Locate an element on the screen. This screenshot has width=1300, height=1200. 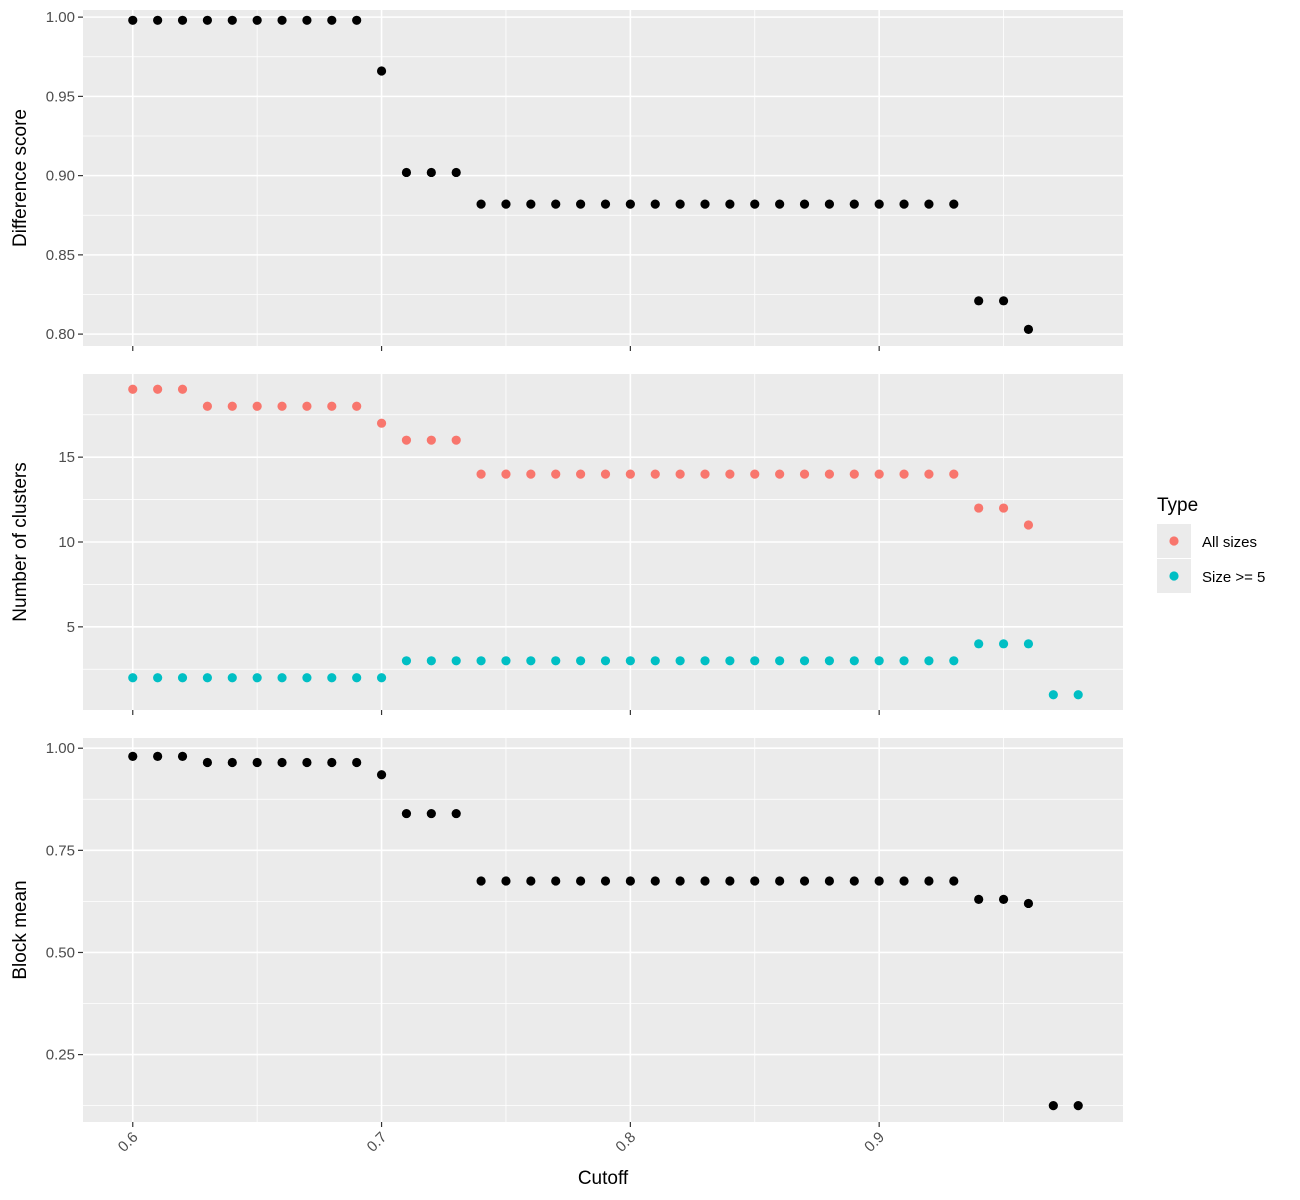
y-tick-label: 10 is located at coordinates (66, 542).